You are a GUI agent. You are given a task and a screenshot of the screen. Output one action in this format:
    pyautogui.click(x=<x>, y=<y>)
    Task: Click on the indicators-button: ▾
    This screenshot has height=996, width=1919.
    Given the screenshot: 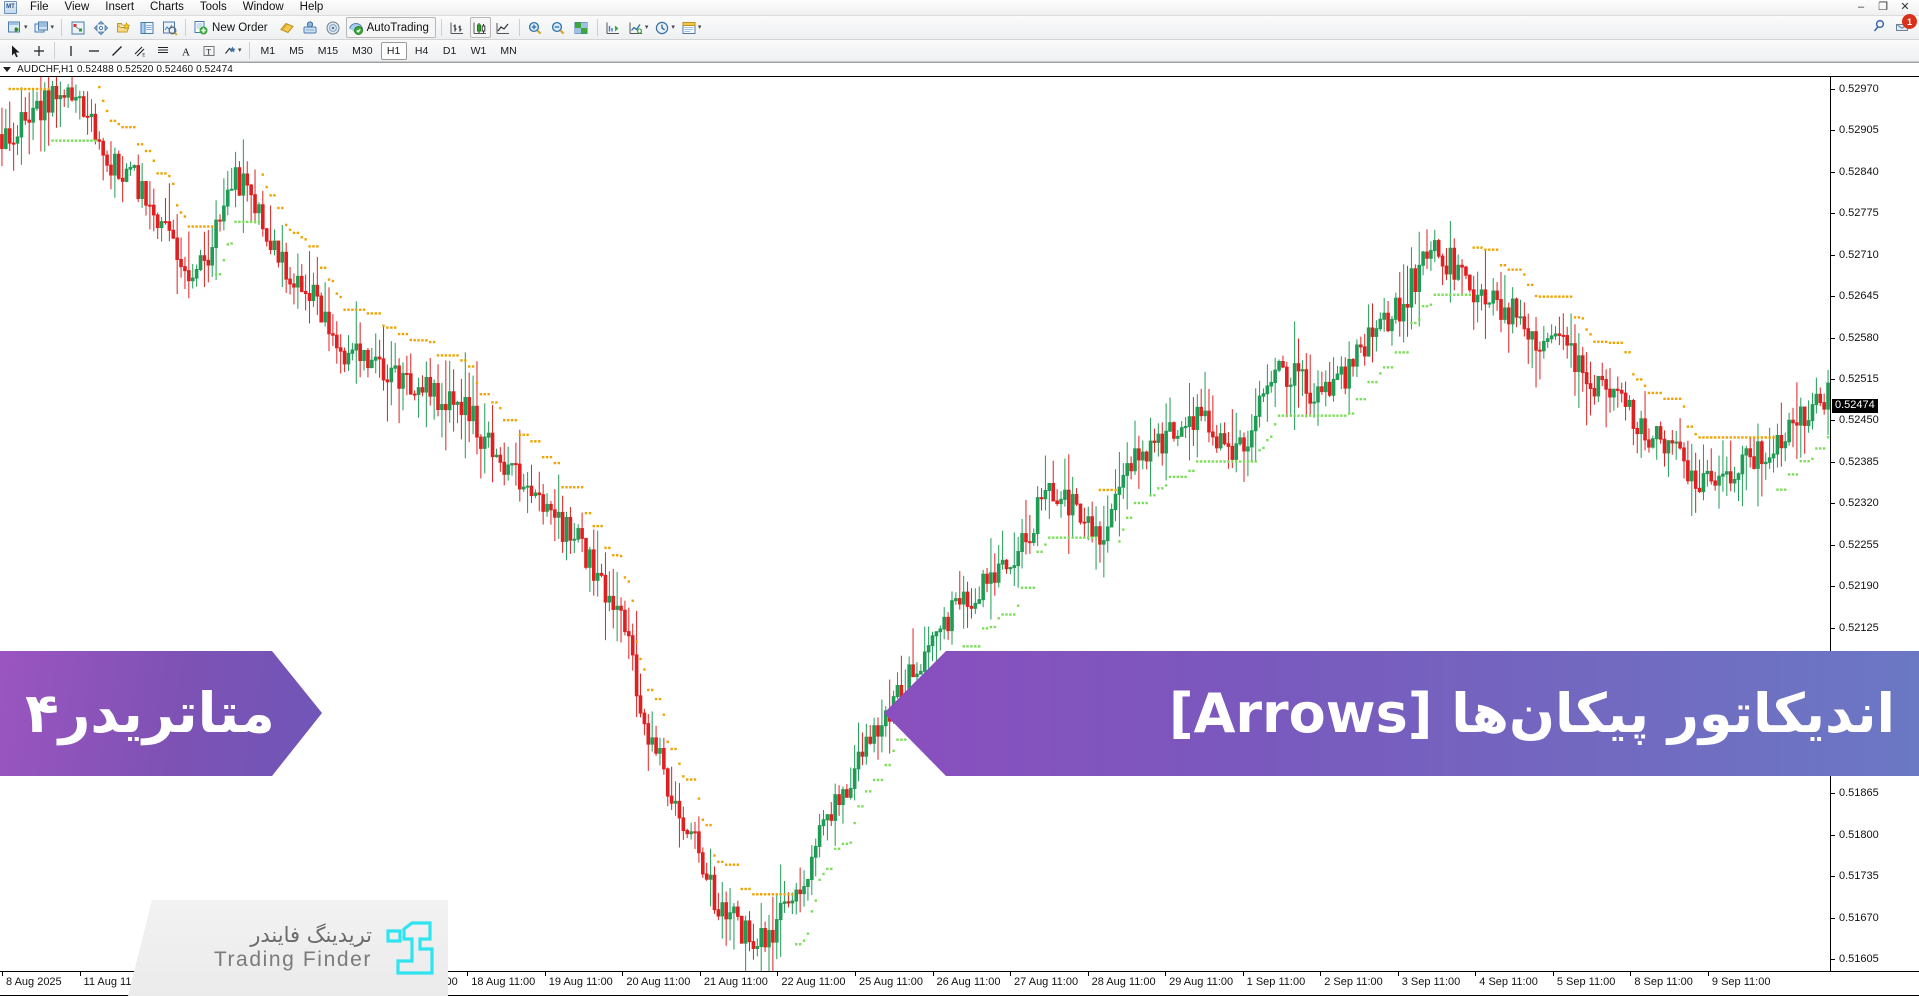 What is the action you would take?
    pyautogui.click(x=638, y=27)
    